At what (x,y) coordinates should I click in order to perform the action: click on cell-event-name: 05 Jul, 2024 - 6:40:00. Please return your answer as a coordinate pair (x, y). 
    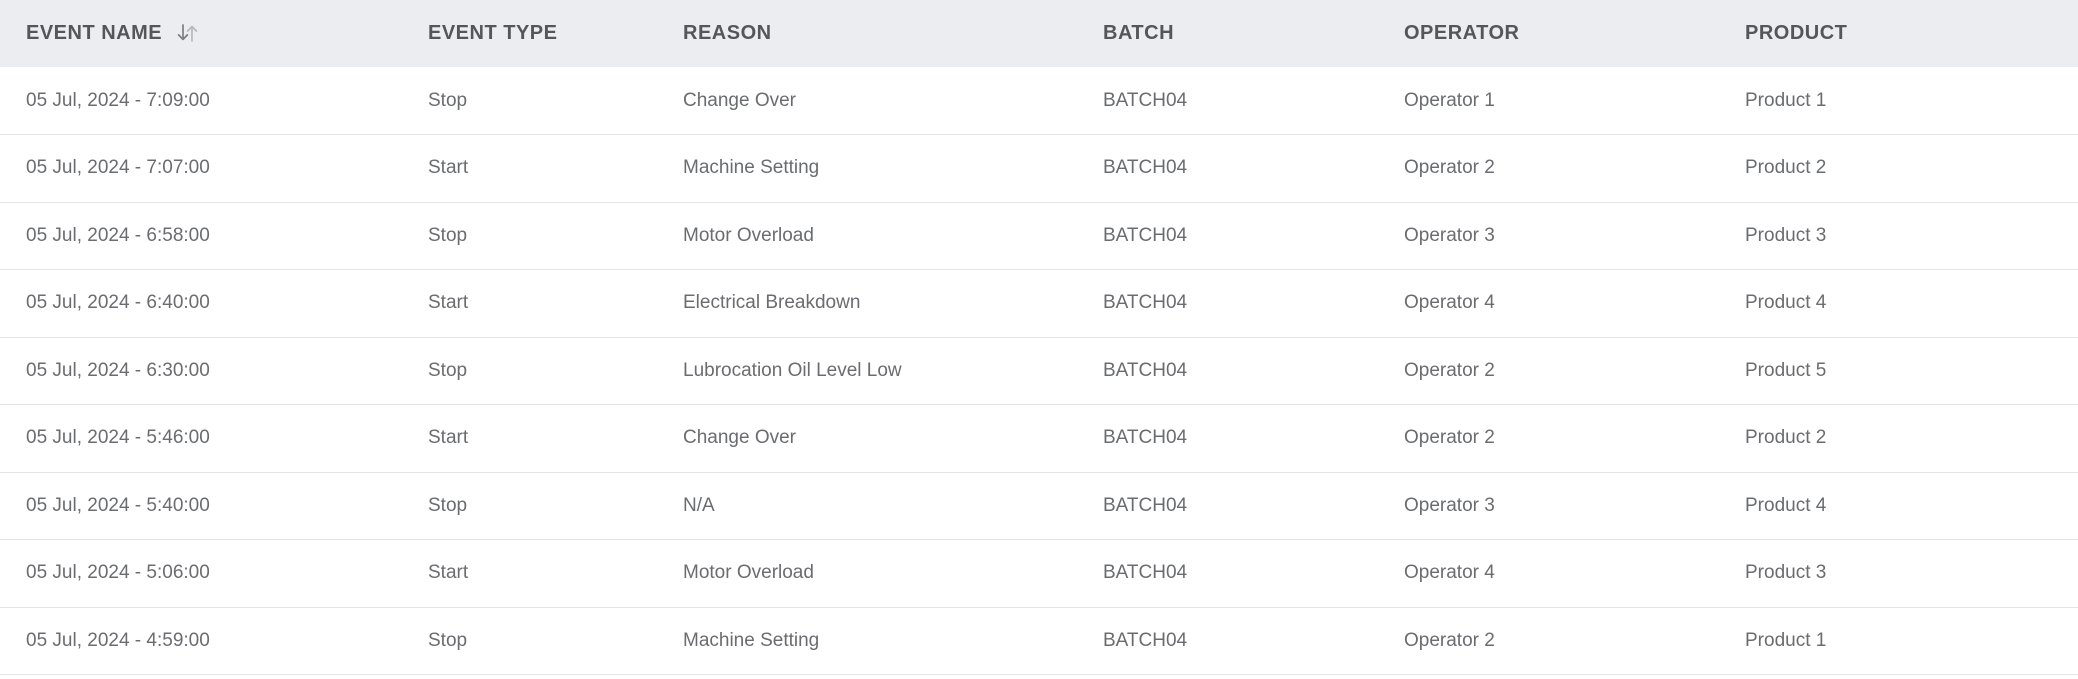
    Looking at the image, I should click on (201, 303).